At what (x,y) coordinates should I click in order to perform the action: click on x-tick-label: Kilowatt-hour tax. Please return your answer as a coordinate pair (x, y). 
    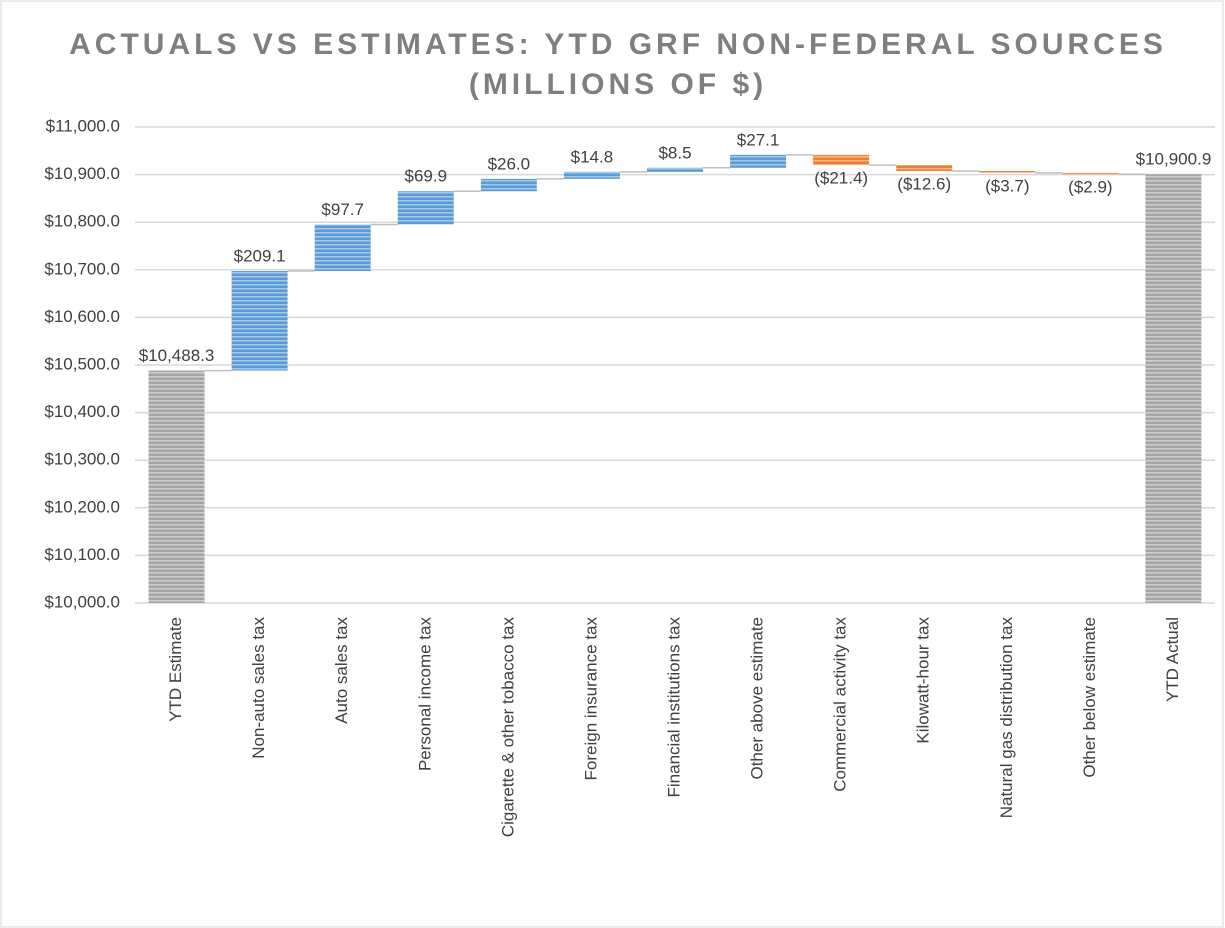
    Looking at the image, I should click on (923, 680).